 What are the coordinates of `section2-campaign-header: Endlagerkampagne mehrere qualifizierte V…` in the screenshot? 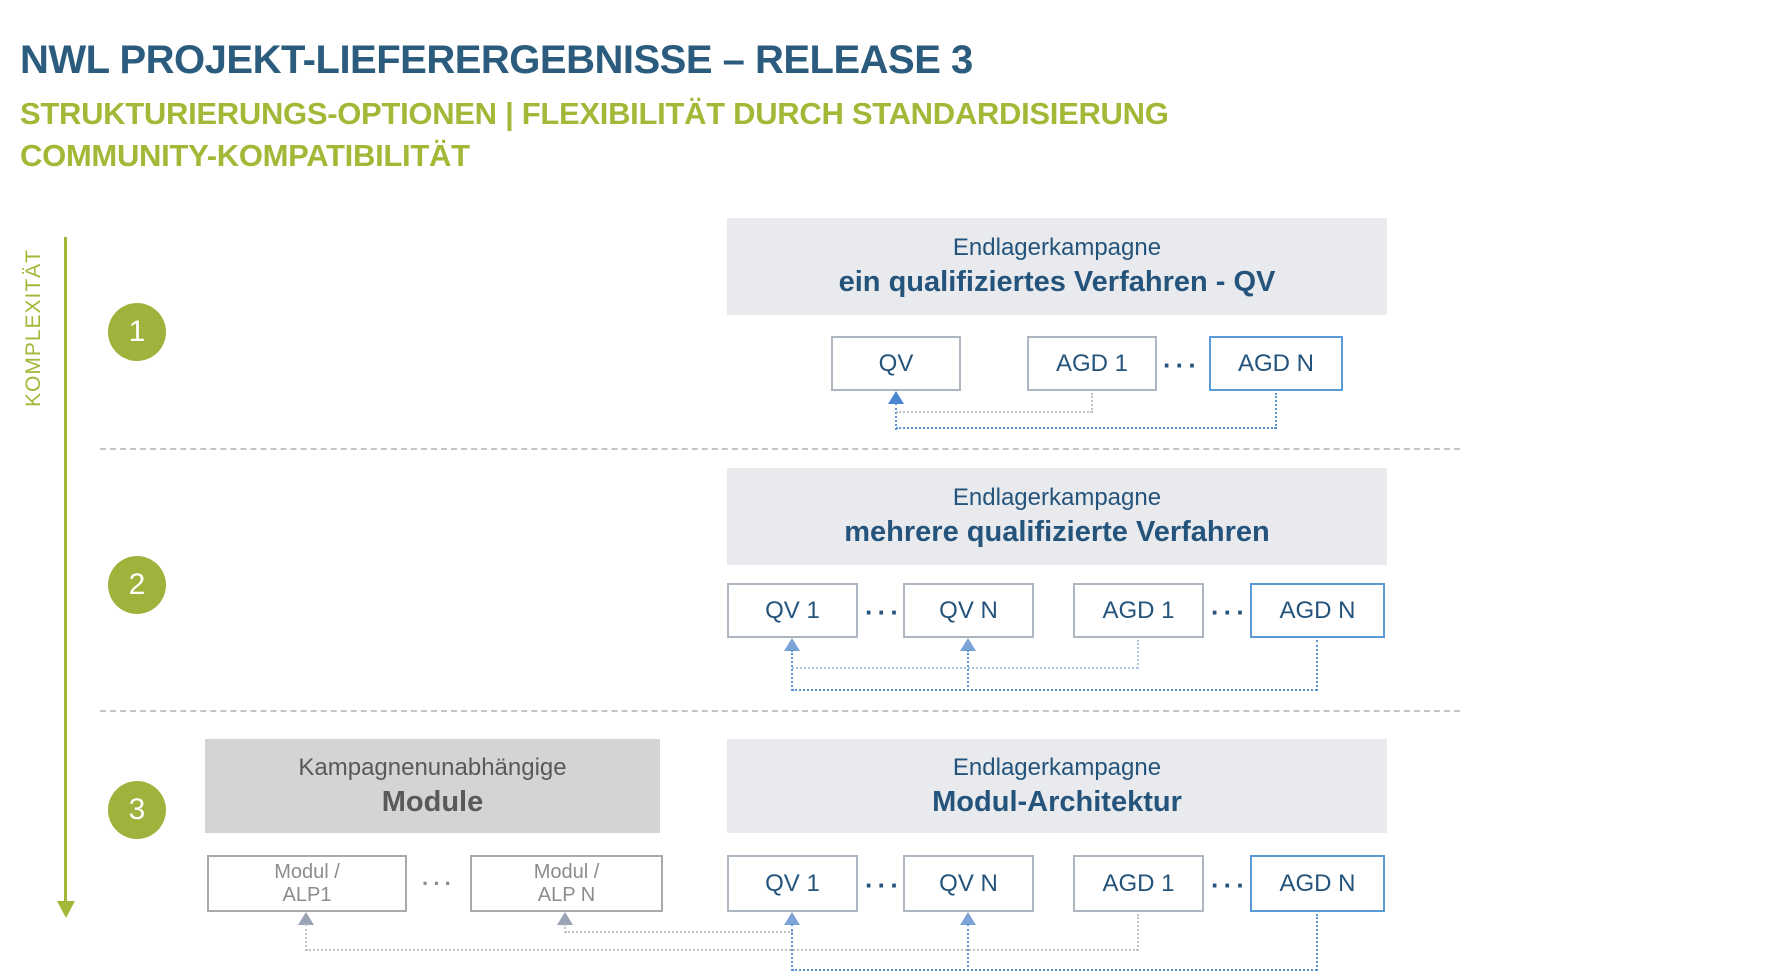 It's located at (1057, 516).